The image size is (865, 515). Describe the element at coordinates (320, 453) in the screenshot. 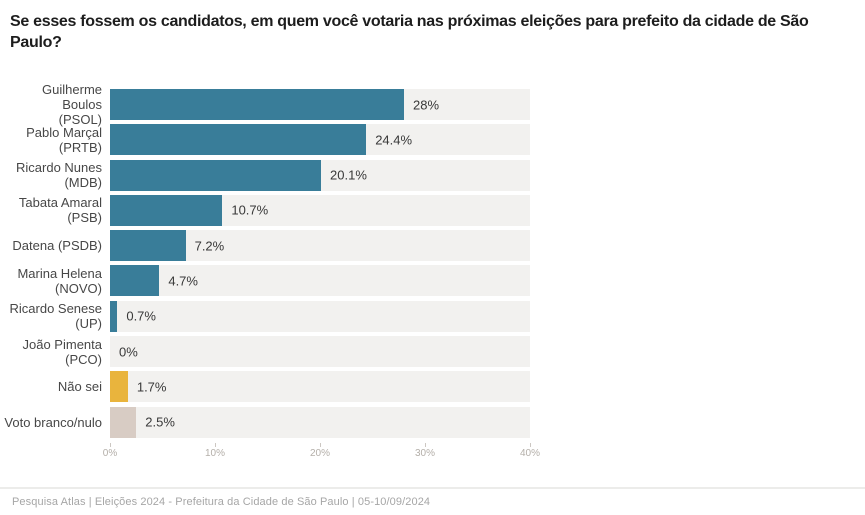

I see `axis-tick-label: 20%` at that location.